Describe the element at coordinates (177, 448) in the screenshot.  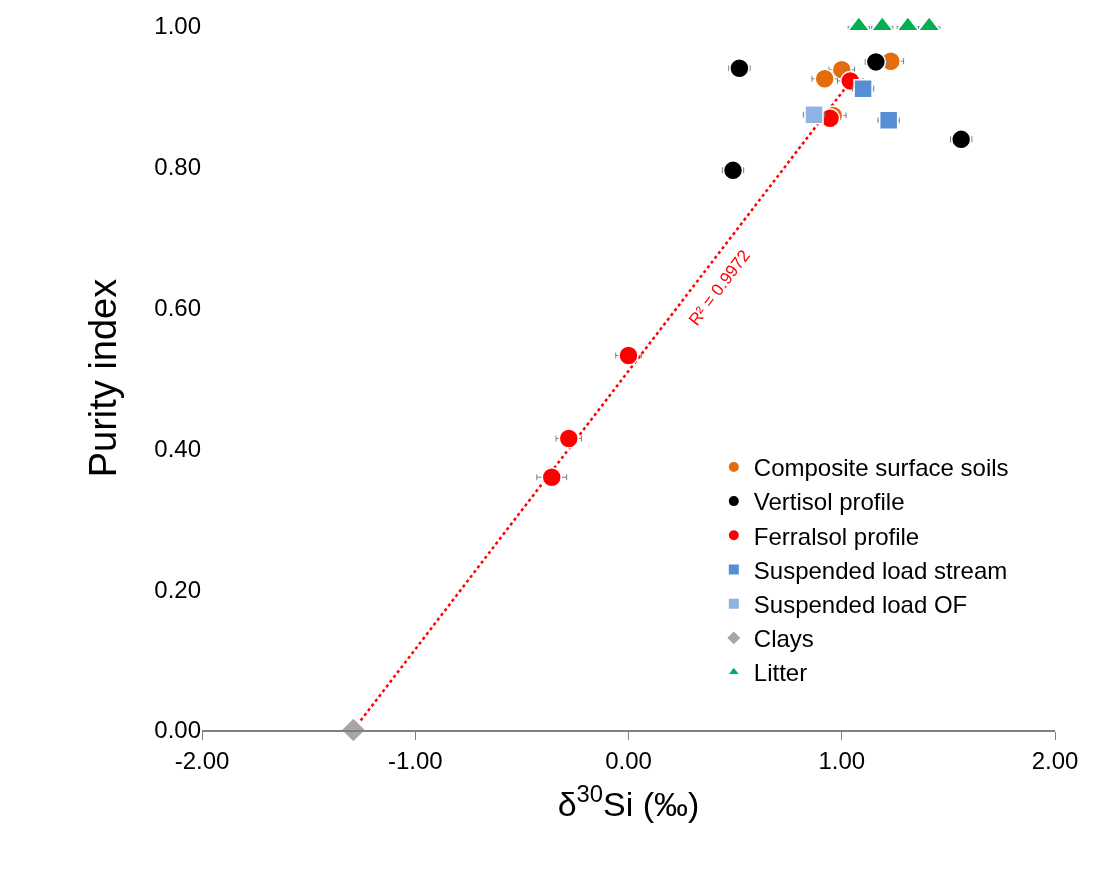
I see `y-tick-label: 0.40` at that location.